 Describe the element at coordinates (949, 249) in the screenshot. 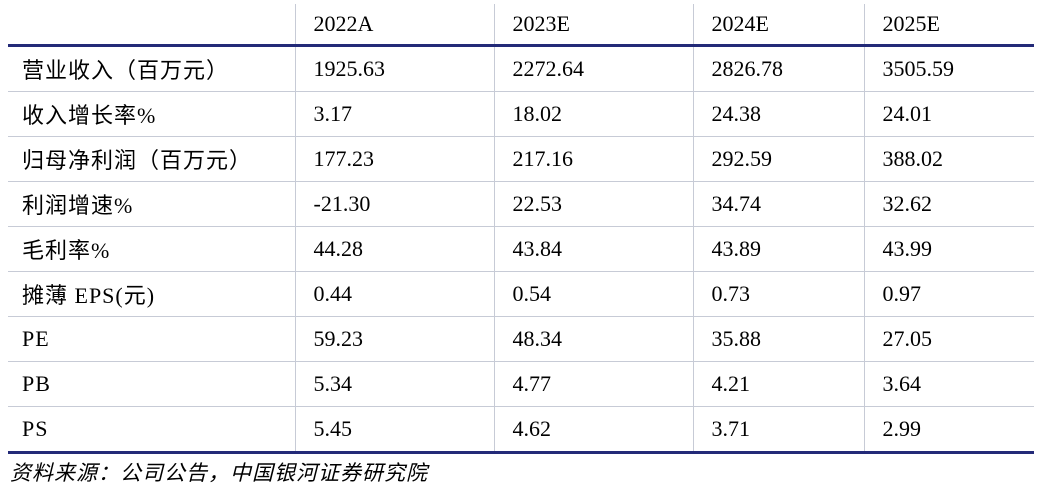

I see `table-cell: 43.99` at that location.